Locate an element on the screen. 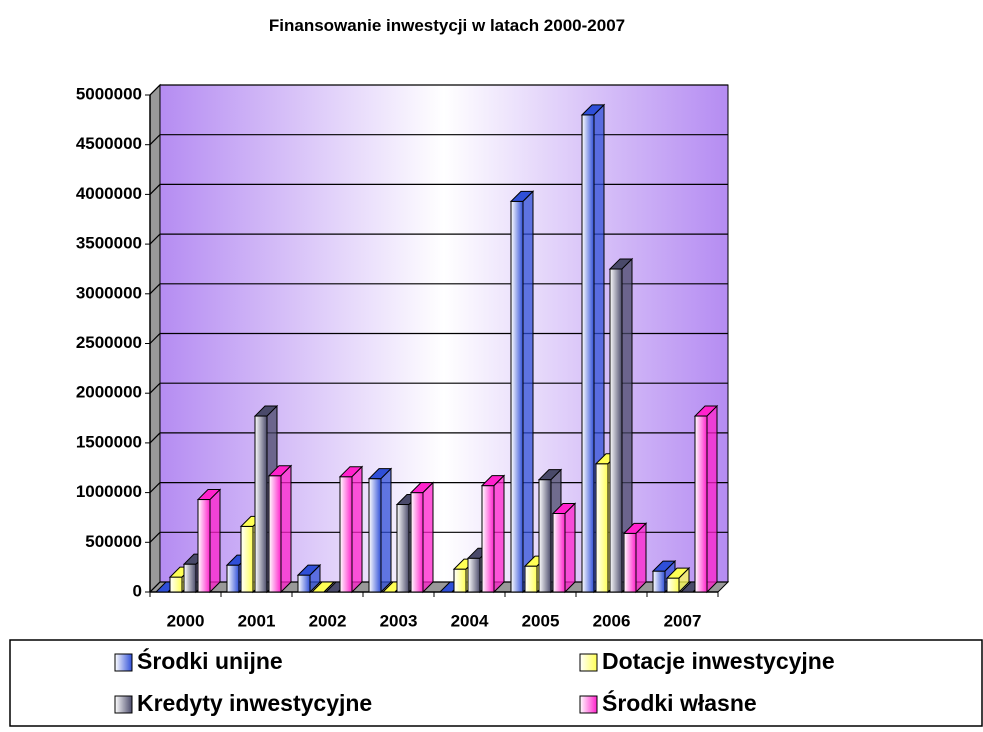 The image size is (983, 732). x-tick-label: 2007 is located at coordinates (683, 620).